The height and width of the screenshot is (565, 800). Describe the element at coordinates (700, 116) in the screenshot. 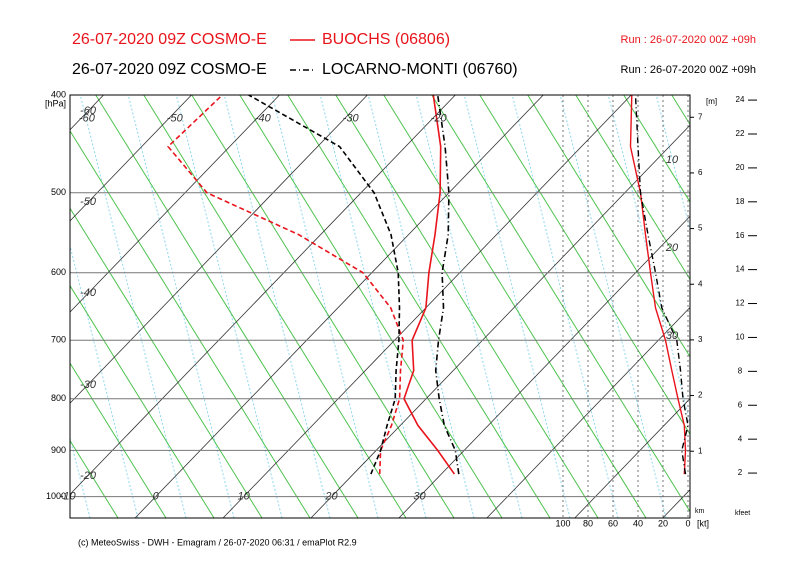

I see `km-tick-label: 7` at that location.